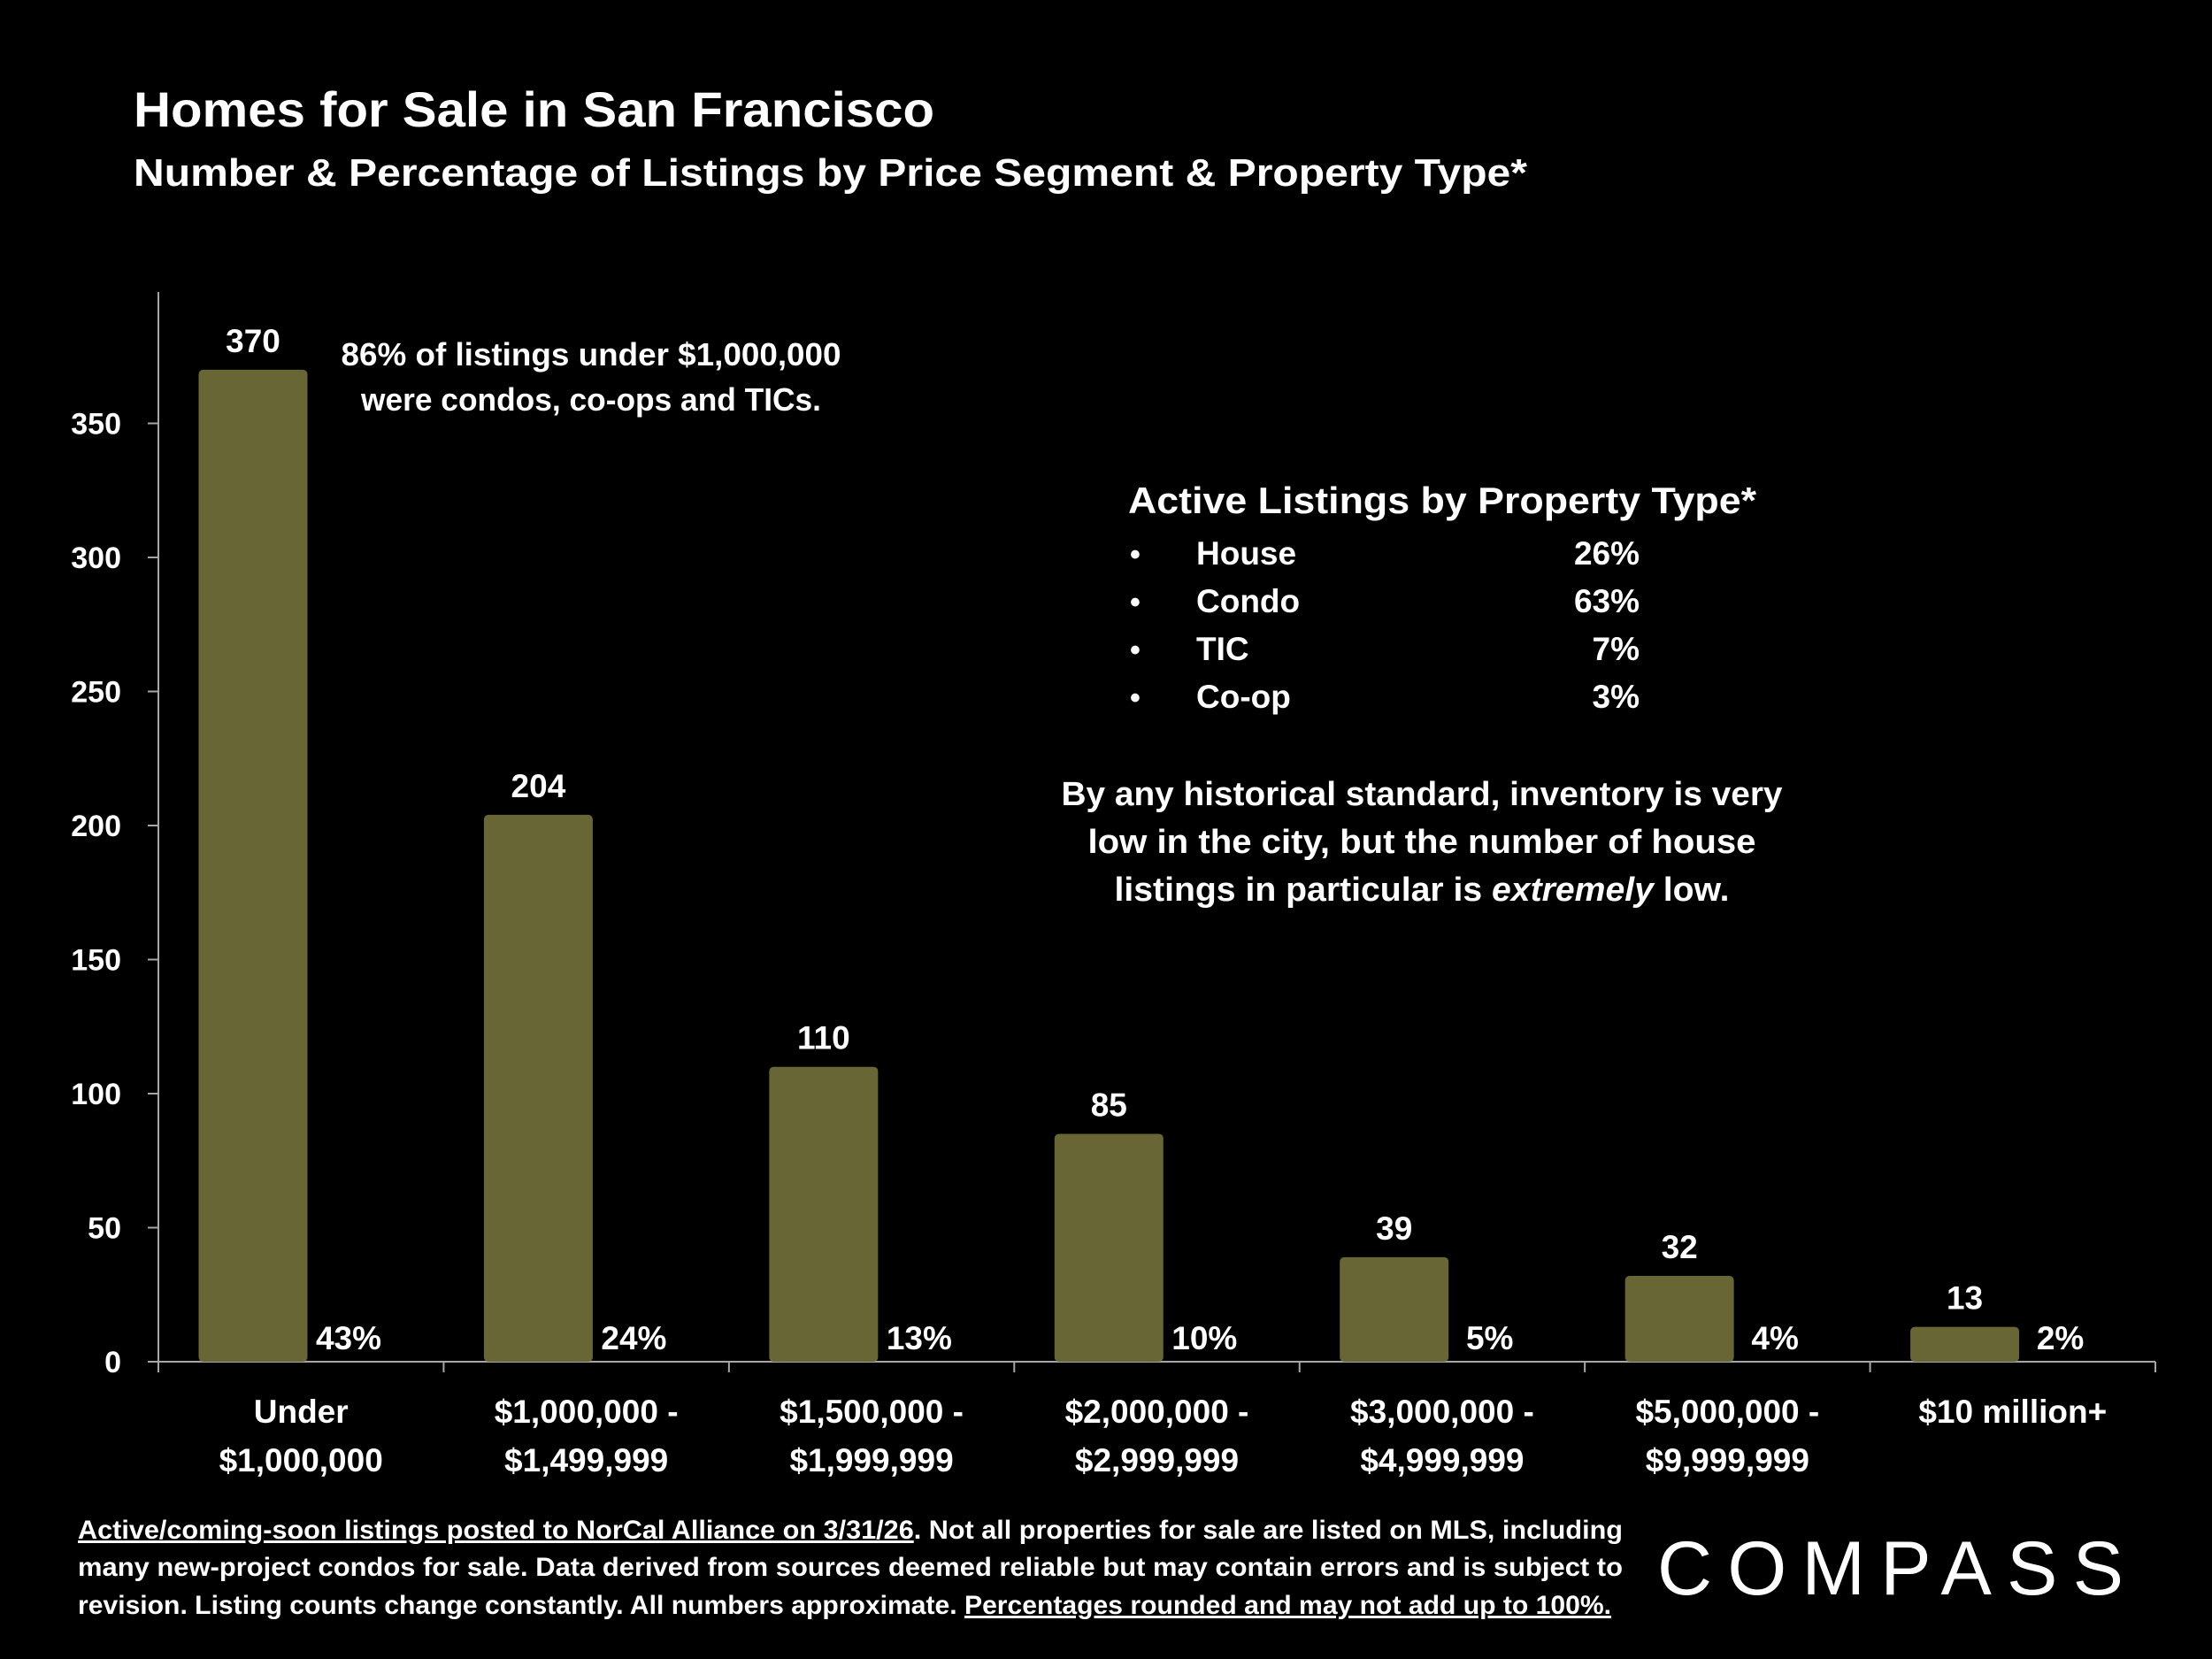 The height and width of the screenshot is (1659, 2212). What do you see at coordinates (1443, 501) in the screenshot?
I see `property-type-heading: Active Listings by Property Type*` at bounding box center [1443, 501].